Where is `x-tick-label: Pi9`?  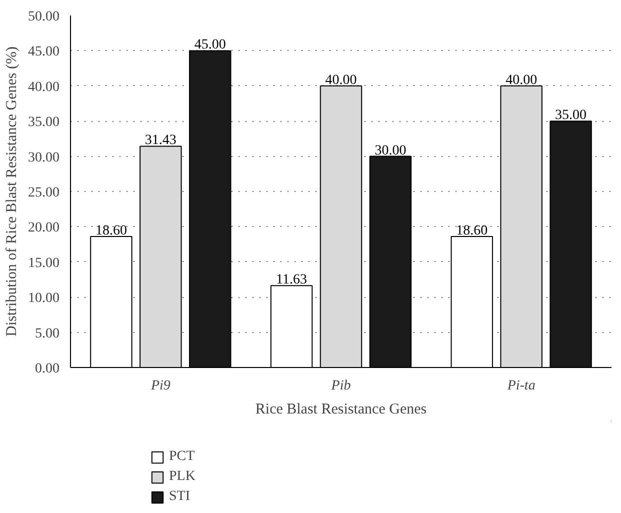
x-tick-label: Pi9 is located at coordinates (160, 386).